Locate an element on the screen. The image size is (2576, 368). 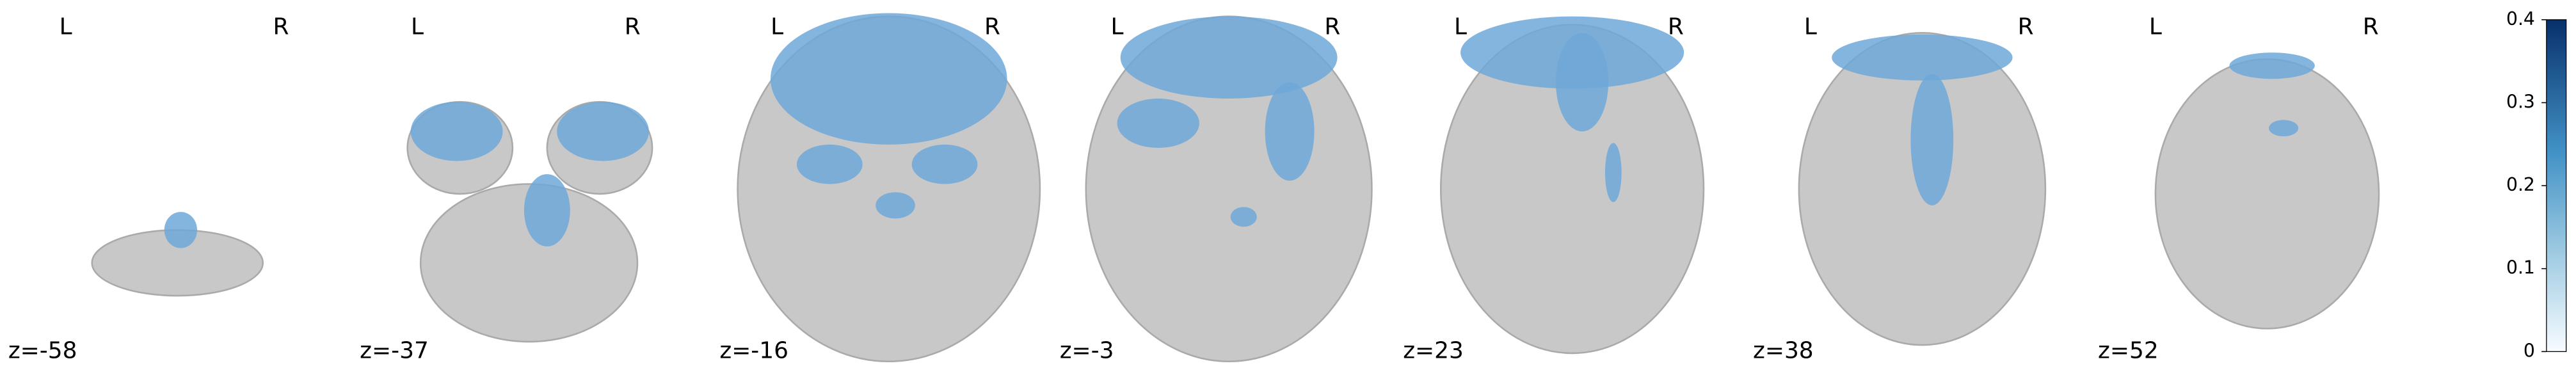
z-label: z=23 is located at coordinates (1433, 350).